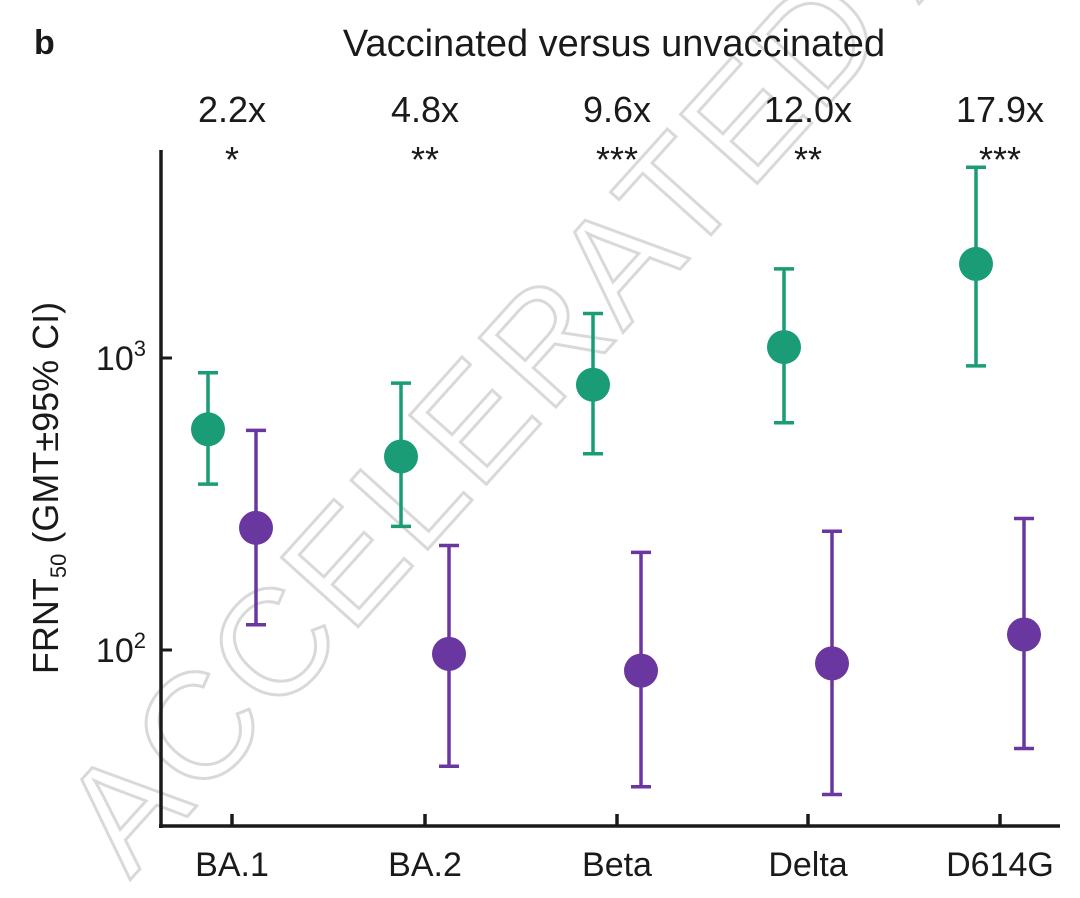  Describe the element at coordinates (425, 109) in the screenshot. I see `fold-change-label: 4.8x` at that location.